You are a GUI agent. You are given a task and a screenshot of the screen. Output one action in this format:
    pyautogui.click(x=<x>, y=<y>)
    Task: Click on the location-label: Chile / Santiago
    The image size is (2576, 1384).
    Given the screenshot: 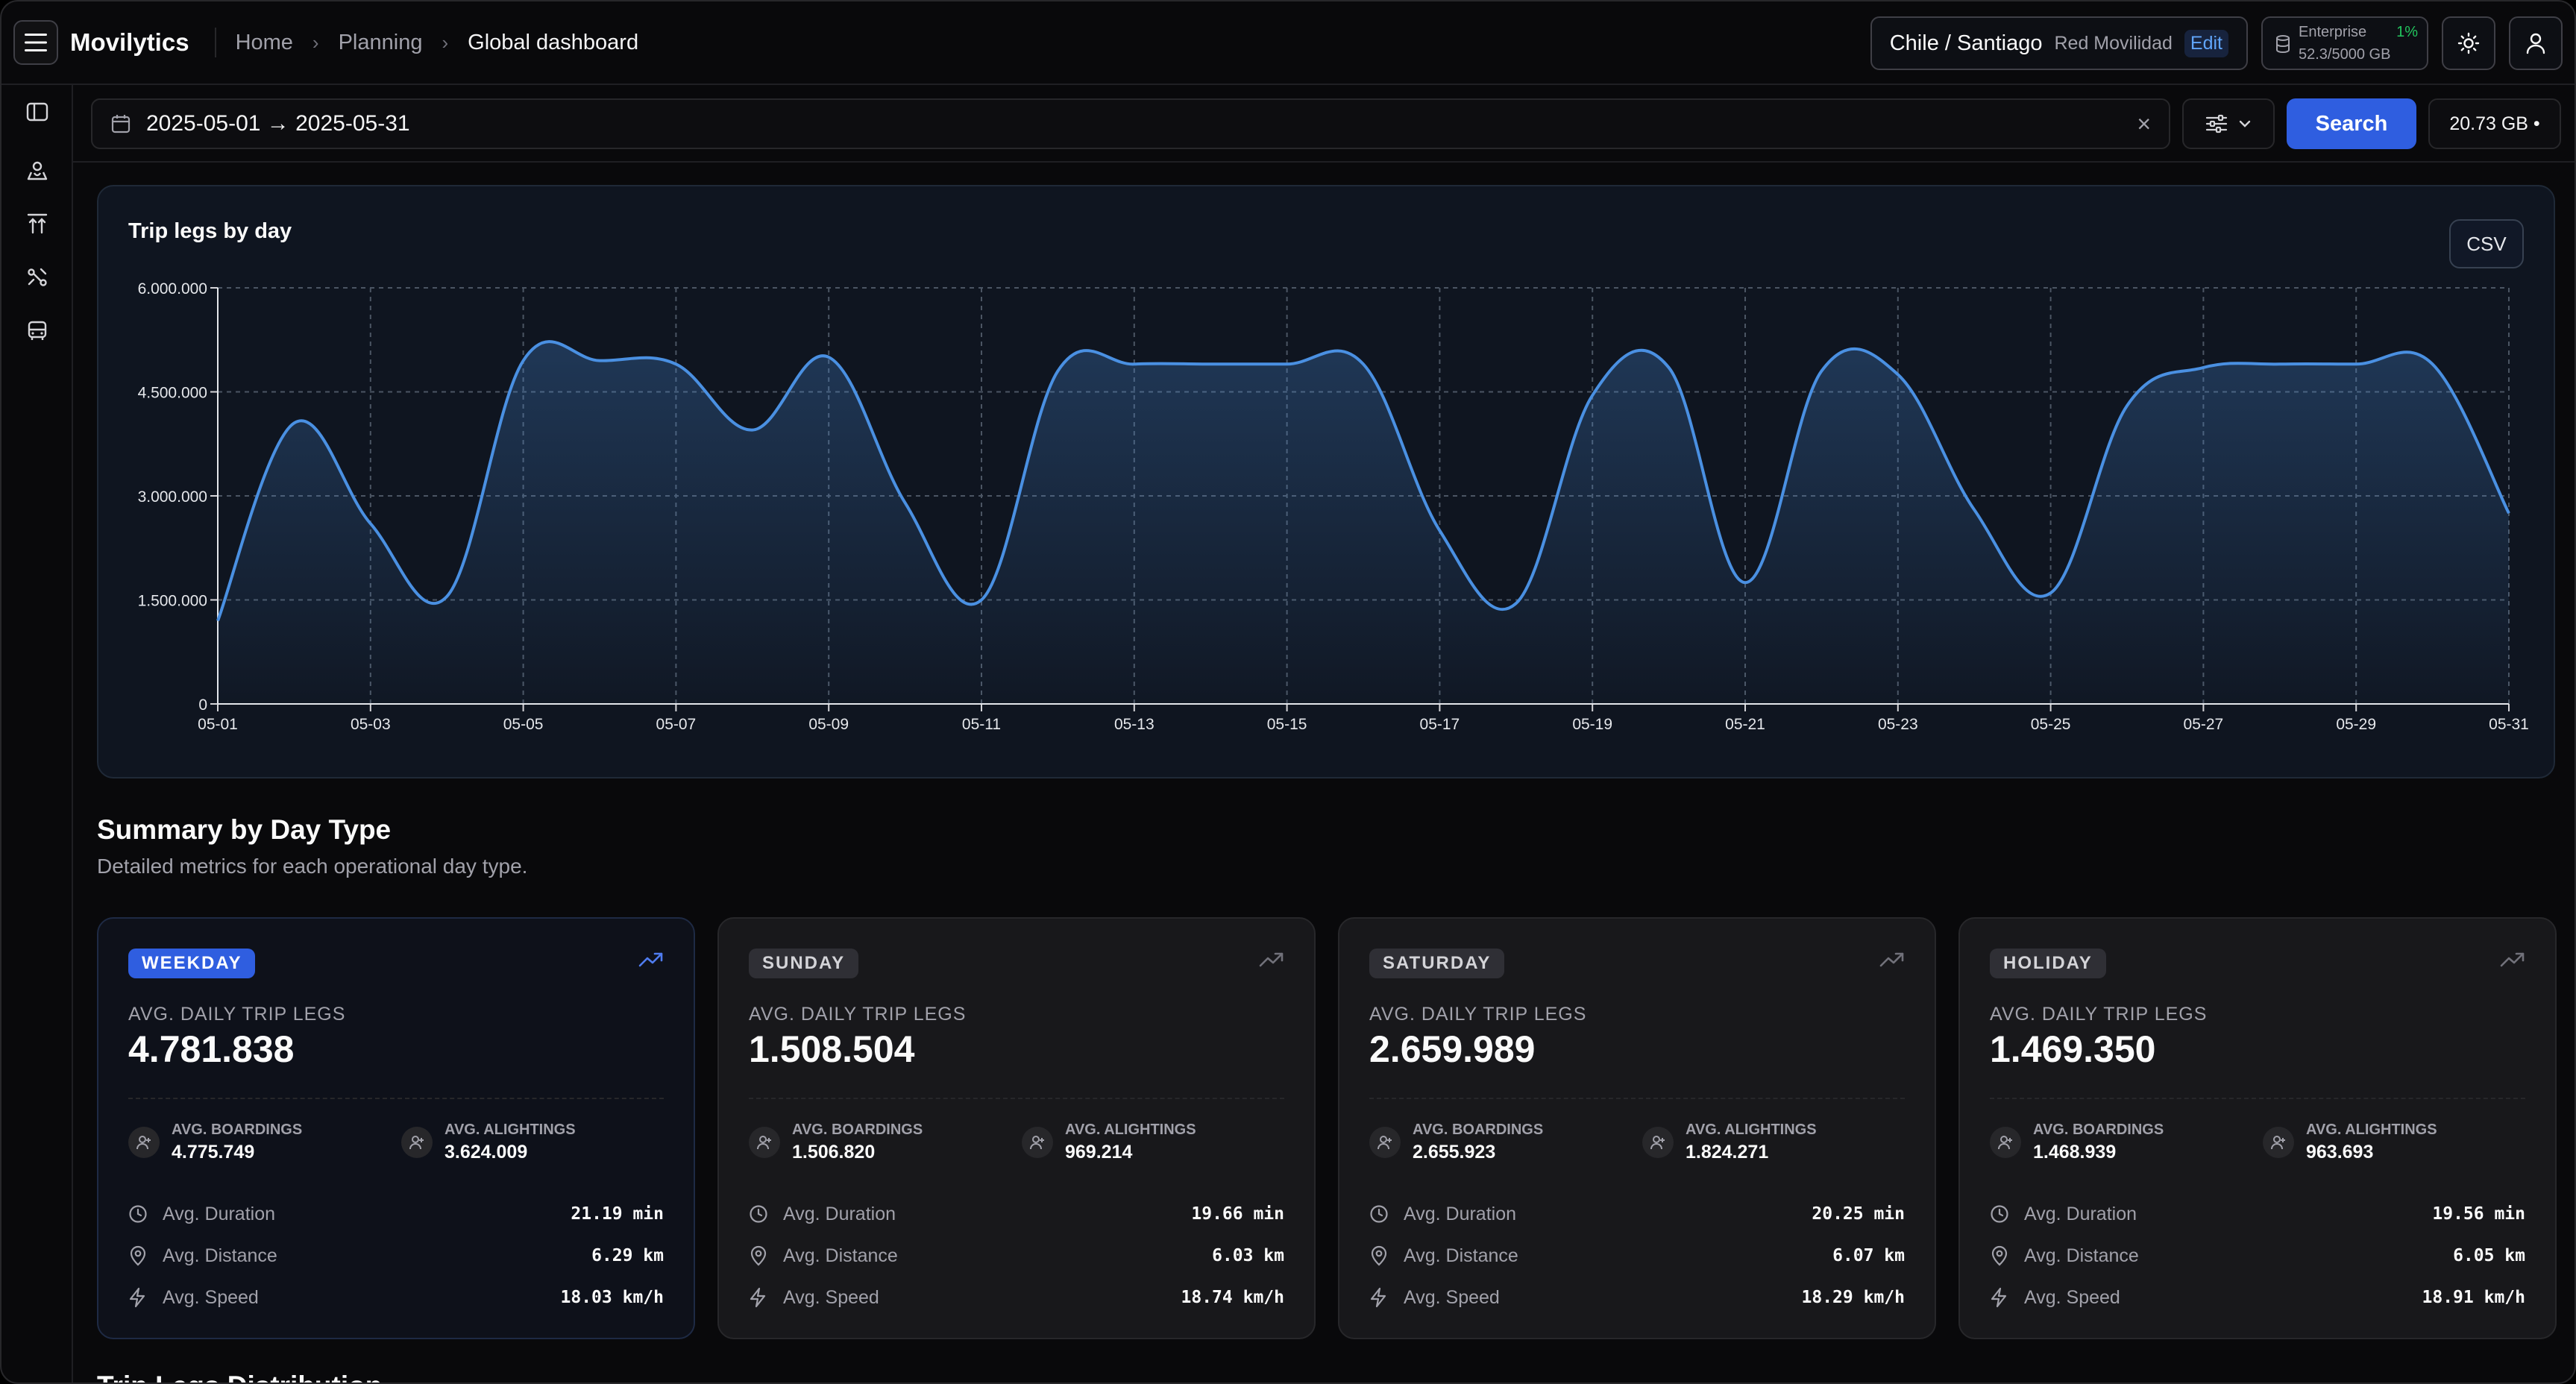 What is the action you would take?
    pyautogui.click(x=1966, y=43)
    